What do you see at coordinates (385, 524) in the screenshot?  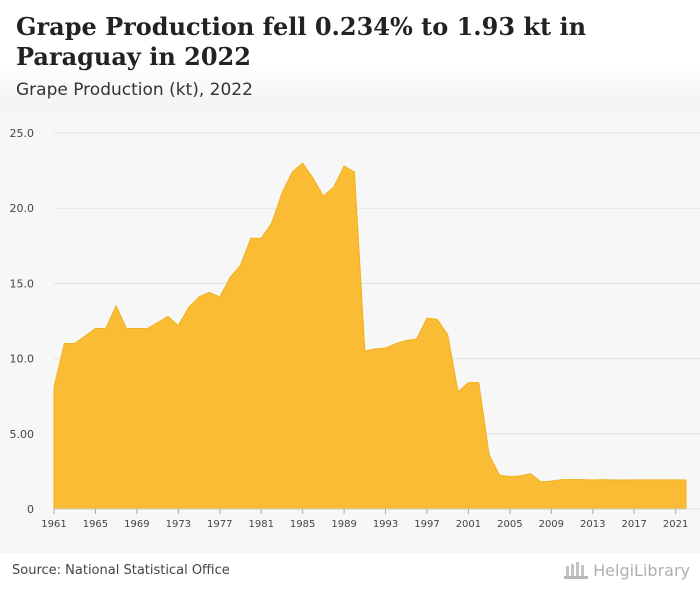 I see `x-tick-label: 1993` at bounding box center [385, 524].